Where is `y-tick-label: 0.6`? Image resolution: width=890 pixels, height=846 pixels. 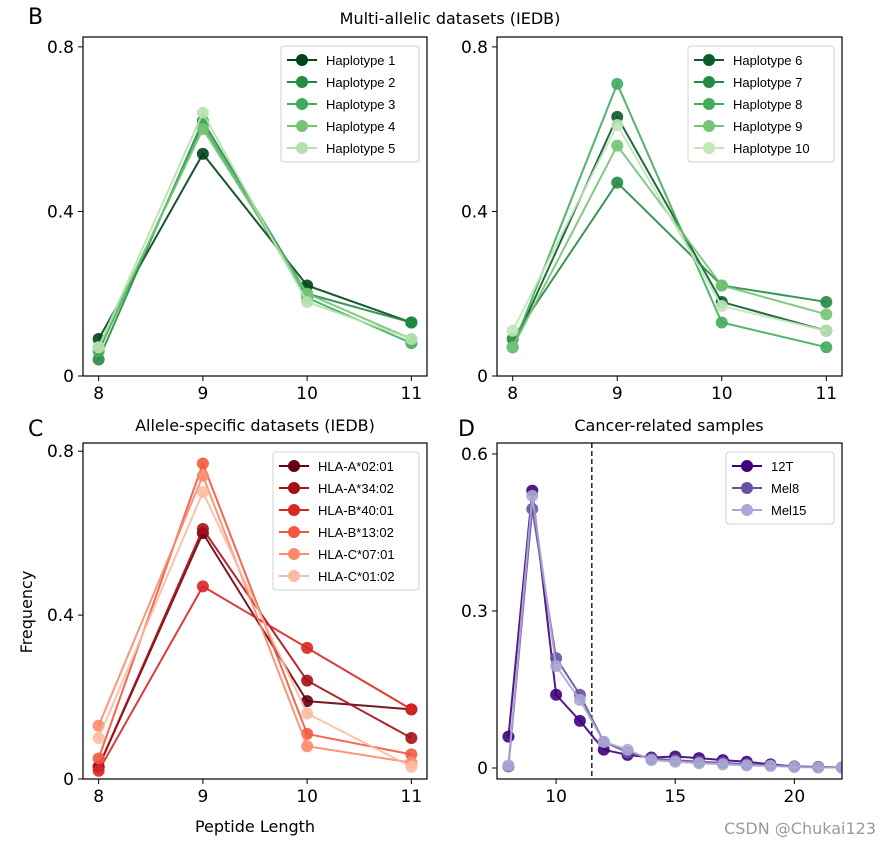
y-tick-label: 0.6 is located at coordinates (474, 455).